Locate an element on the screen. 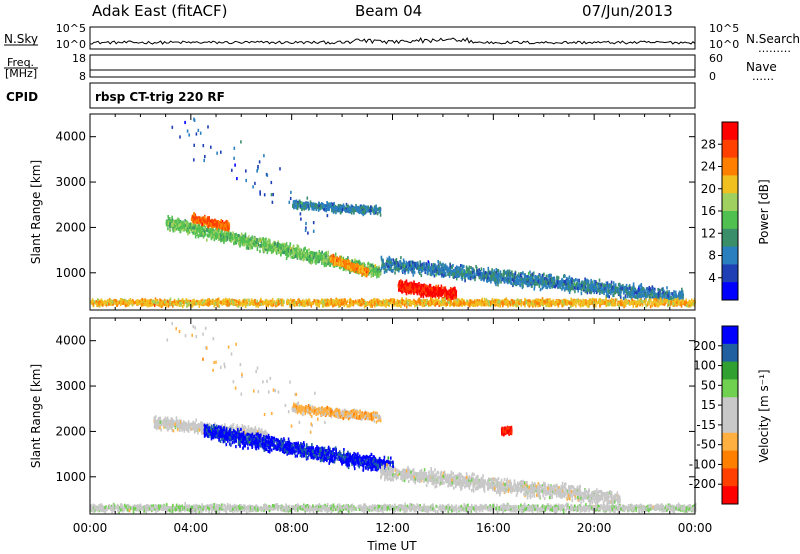 The height and width of the screenshot is (554, 800). station-title: Adak East (fitACF) is located at coordinates (159, 11).